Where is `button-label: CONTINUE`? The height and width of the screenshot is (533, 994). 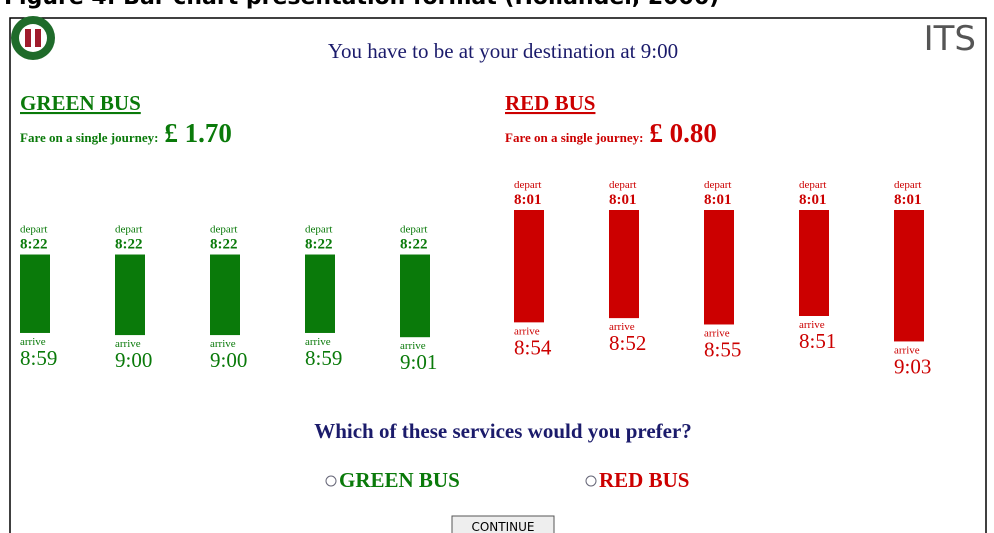
button-label: CONTINUE is located at coordinates (502, 526).